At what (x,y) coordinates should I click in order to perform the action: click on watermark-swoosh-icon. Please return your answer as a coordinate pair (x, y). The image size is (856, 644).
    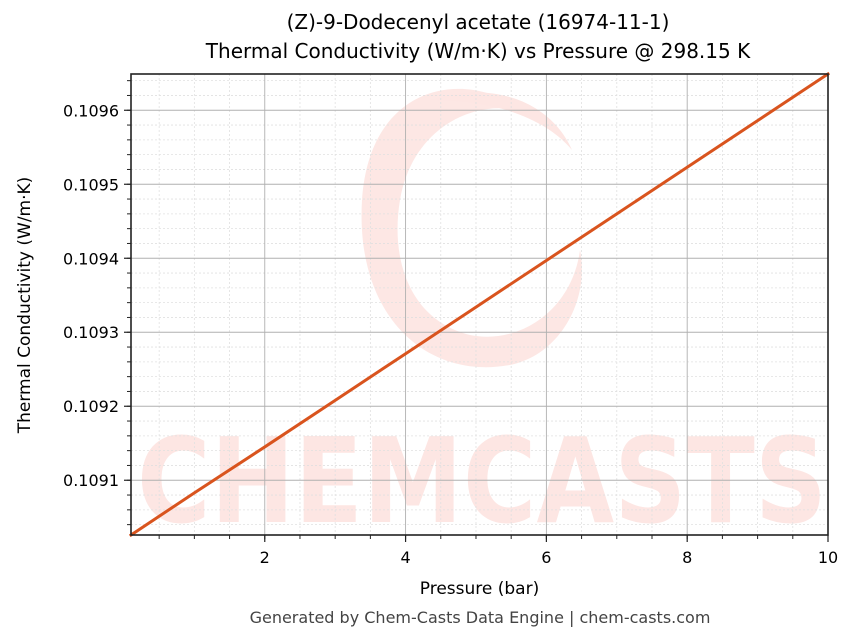
    Looking at the image, I should click on (501, 121).